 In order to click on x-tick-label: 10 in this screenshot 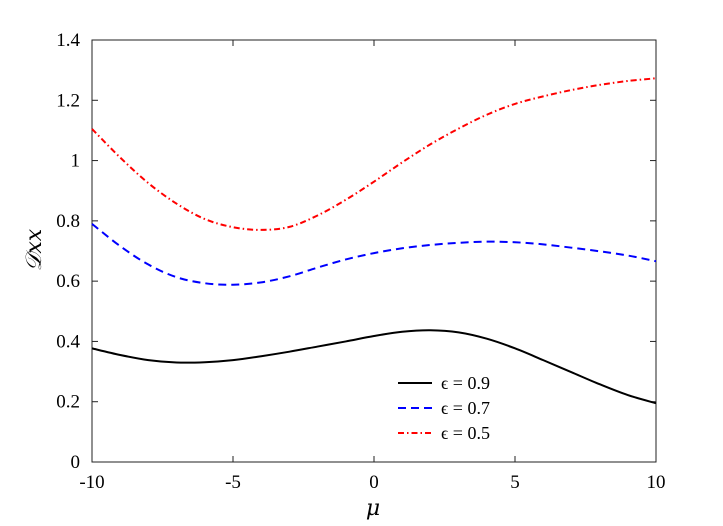, I will do `click(656, 482)`.